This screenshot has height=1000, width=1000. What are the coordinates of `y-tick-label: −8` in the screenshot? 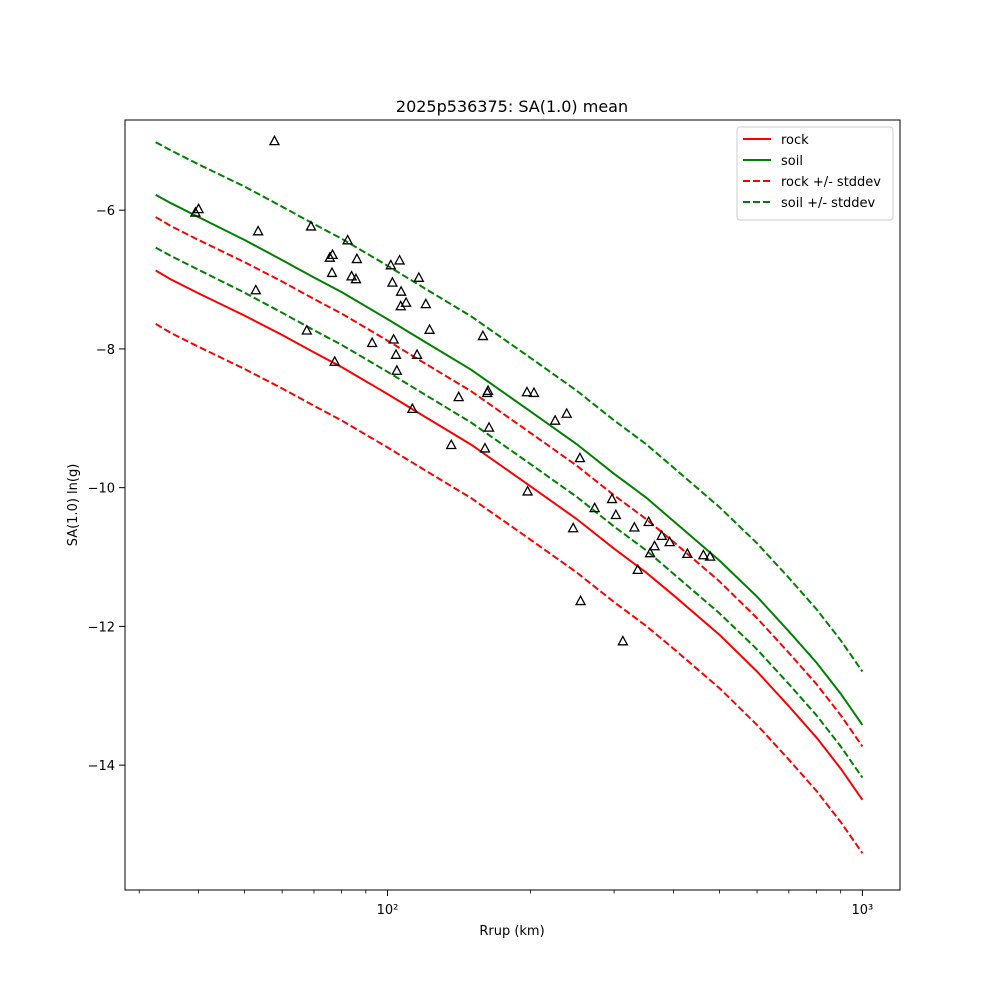 It's located at (105, 350).